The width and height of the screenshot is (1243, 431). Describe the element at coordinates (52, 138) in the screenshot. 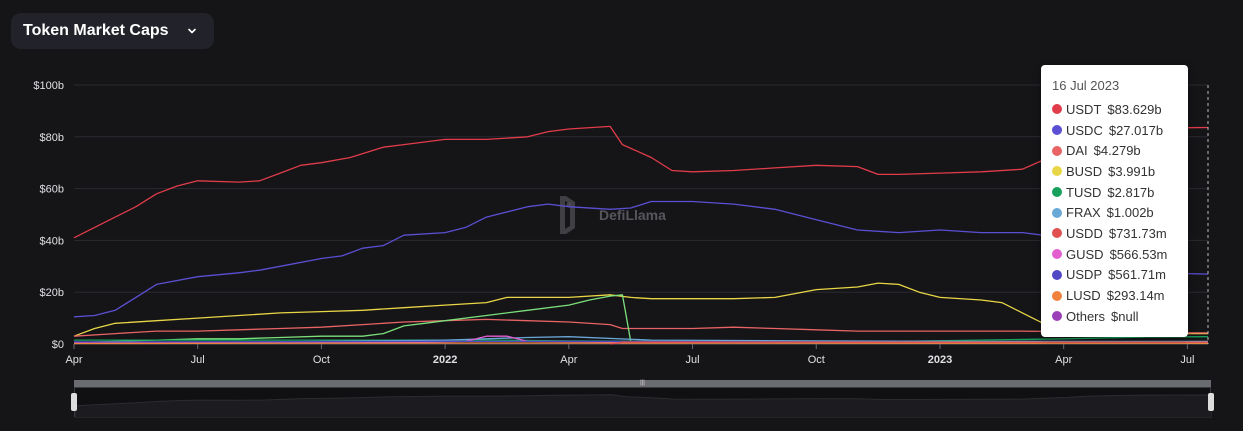

I see `y-tick-label: $80b` at that location.